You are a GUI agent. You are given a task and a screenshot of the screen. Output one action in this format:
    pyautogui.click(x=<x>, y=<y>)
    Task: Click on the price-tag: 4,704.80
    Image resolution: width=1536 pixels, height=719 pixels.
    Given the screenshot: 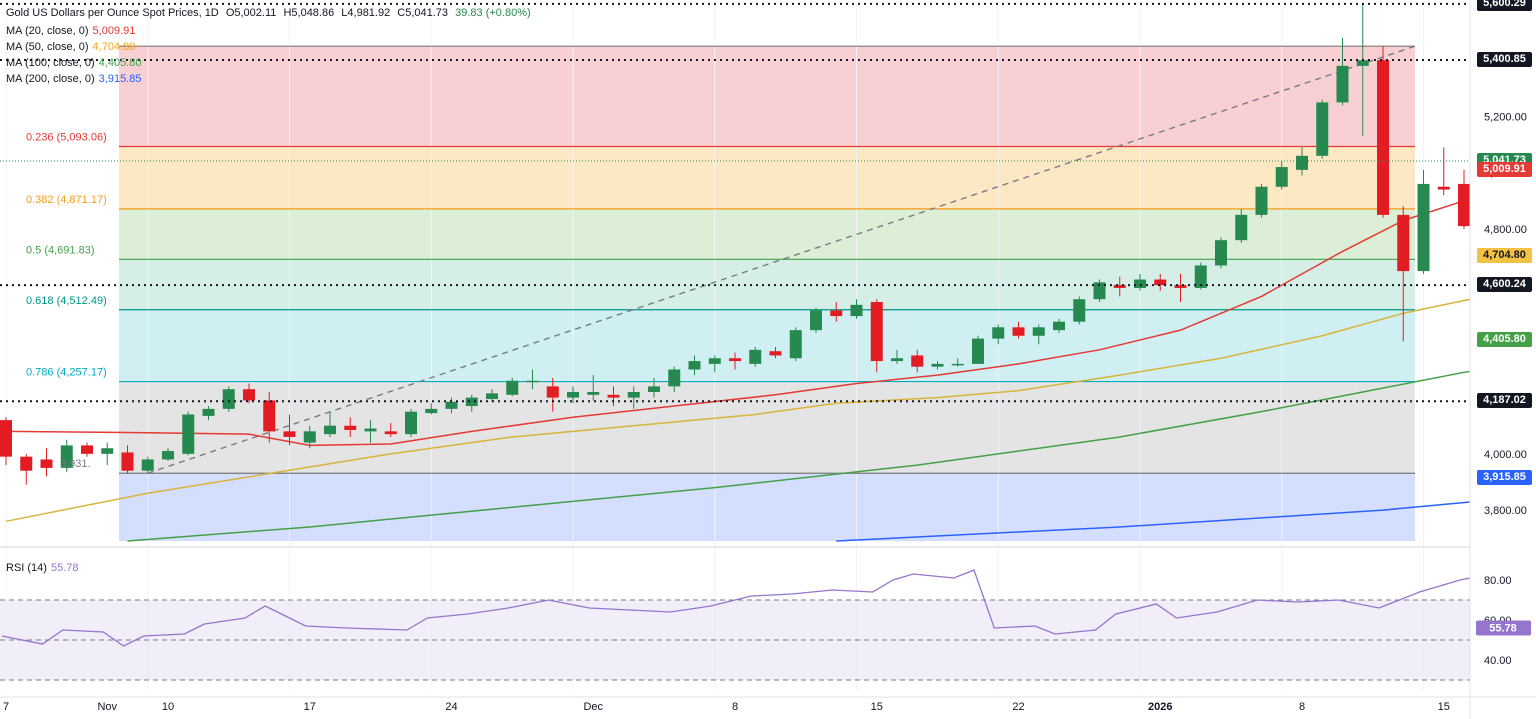 What is the action you would take?
    pyautogui.click(x=1504, y=255)
    